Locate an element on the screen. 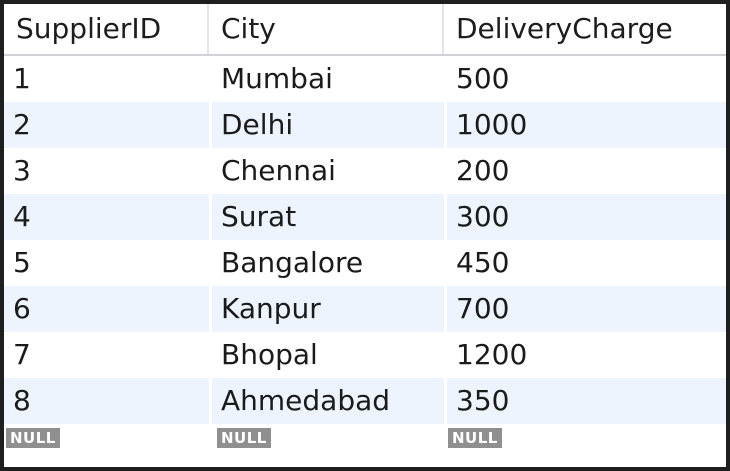 This screenshot has height=471, width=730. column-header-deliverycharge: DeliveryCharge is located at coordinates (564, 28).